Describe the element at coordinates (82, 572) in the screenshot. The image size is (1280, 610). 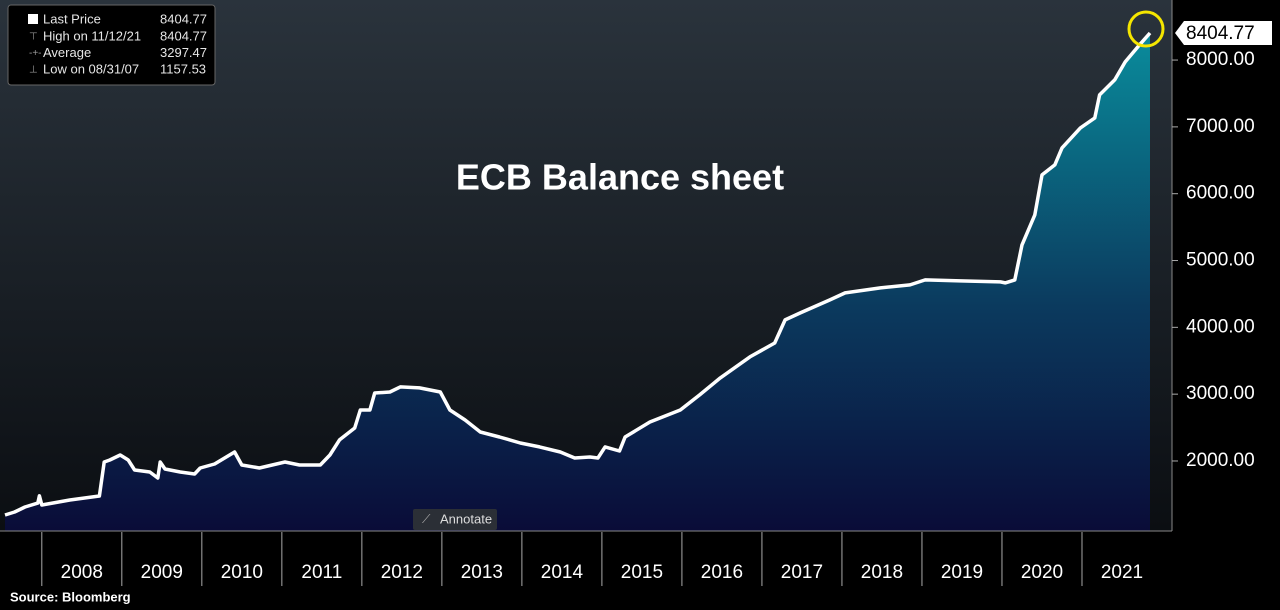
I see `x-tick-label: 2008` at that location.